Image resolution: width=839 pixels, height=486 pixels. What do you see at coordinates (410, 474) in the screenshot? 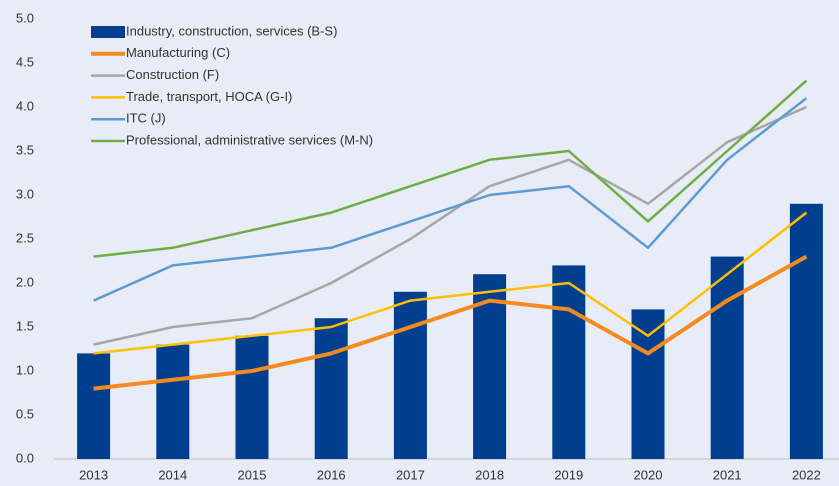
I see `x-tick-label: 2017` at bounding box center [410, 474].